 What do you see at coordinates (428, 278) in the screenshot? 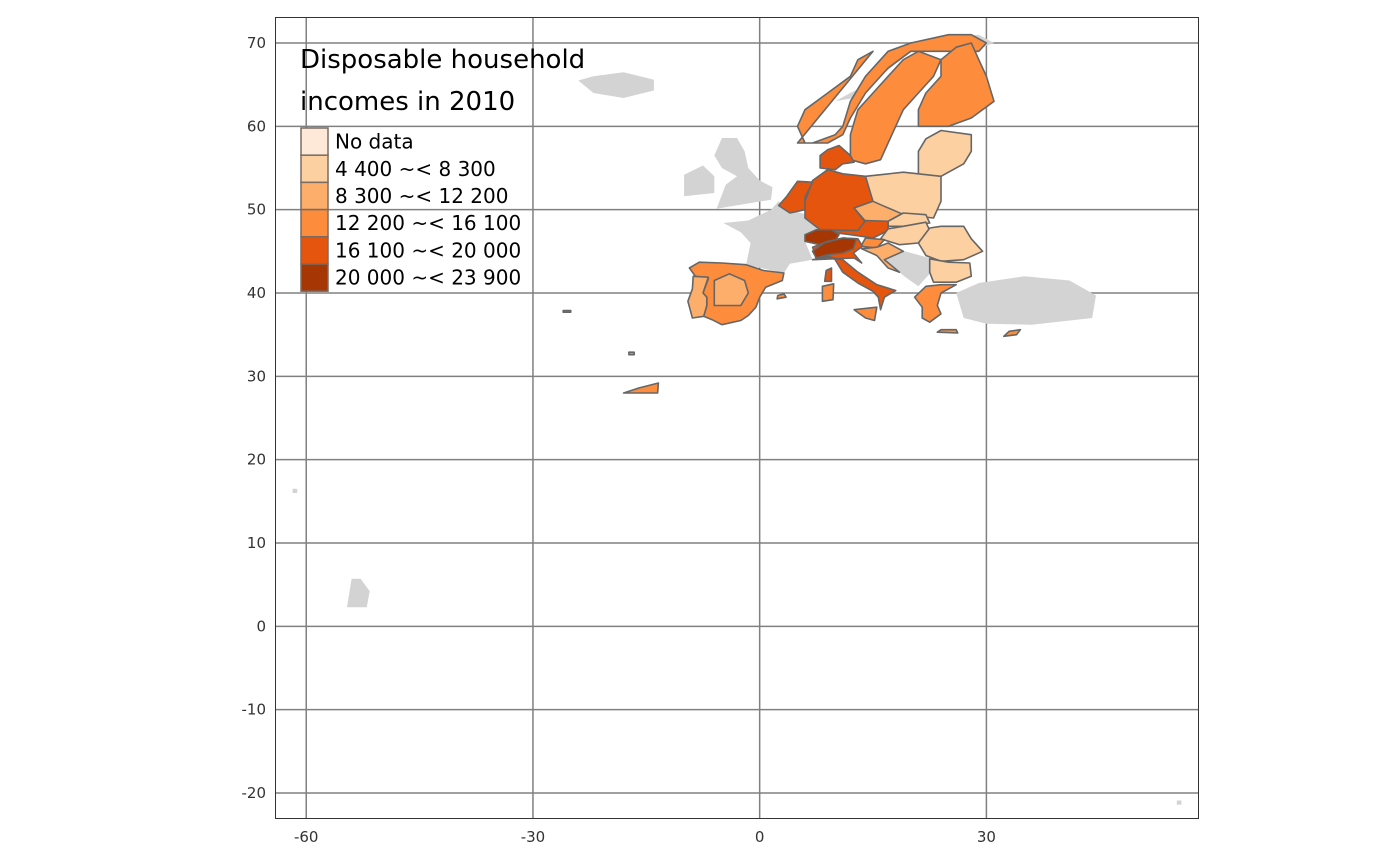
I see `legend-label: 20 000 ~< 23 900` at bounding box center [428, 278].